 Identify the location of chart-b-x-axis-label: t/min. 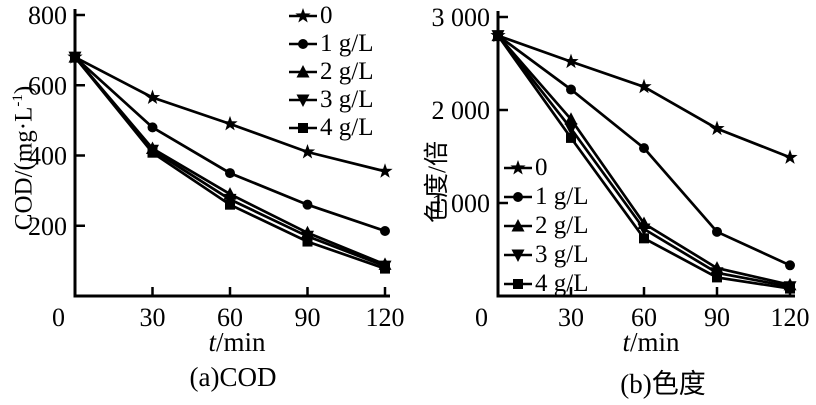
(651, 342).